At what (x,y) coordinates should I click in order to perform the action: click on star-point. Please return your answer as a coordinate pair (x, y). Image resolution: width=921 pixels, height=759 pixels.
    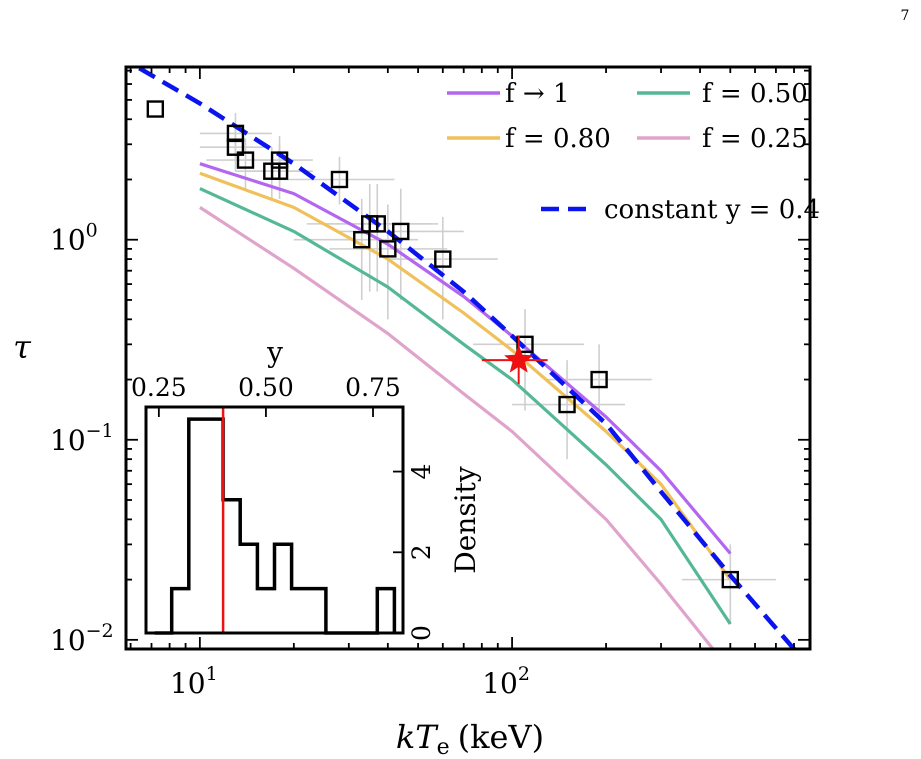
    Looking at the image, I should click on (514, 360).